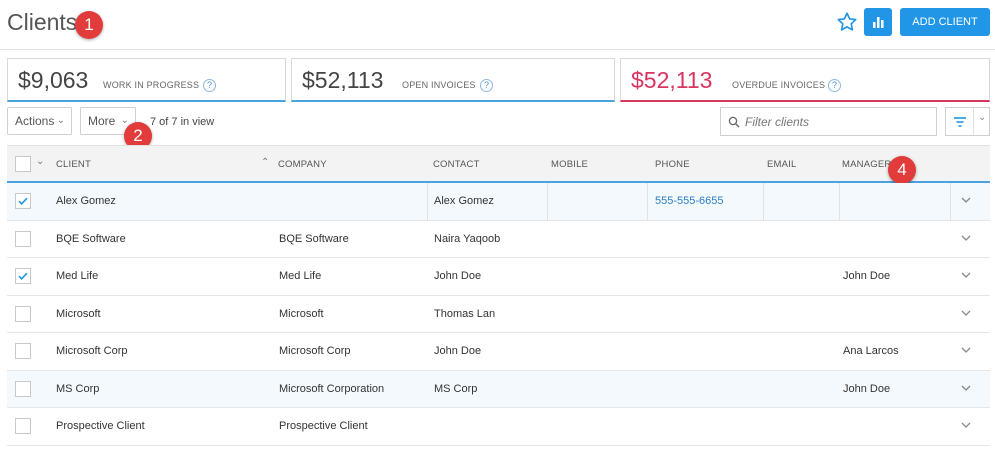 The image size is (995, 454). I want to click on favorite-button, so click(847, 22).